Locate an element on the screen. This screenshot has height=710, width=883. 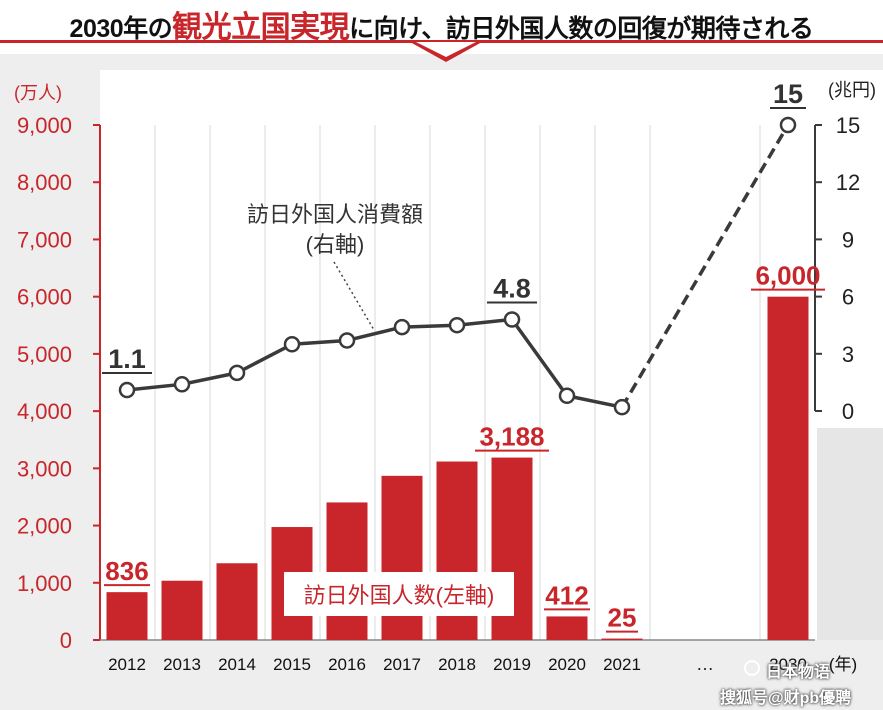
left-axis-tick-label: 2,000 is located at coordinates (44, 526).